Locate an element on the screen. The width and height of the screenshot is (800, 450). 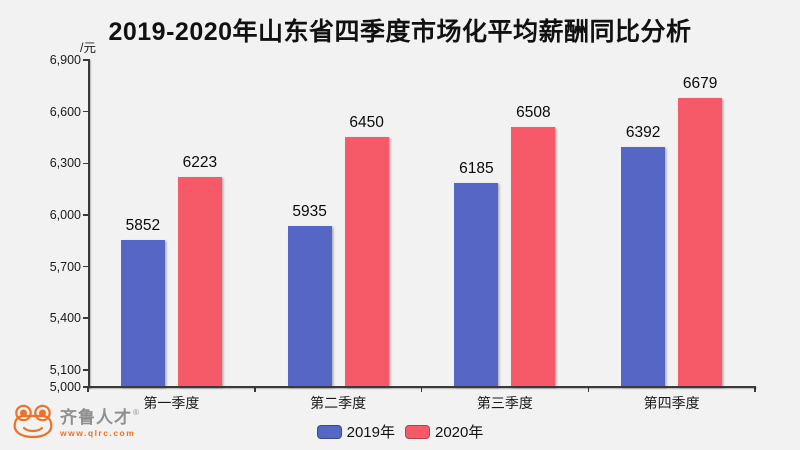
chart-title: 2019-2020年山东省四季度市场化平均薪酬同比分析 is located at coordinates (400, 32).